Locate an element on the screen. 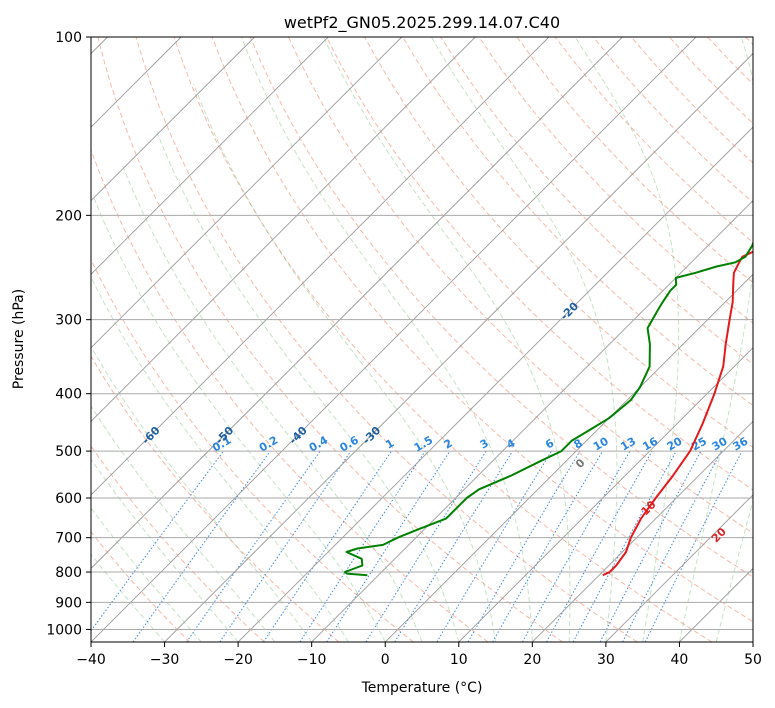 The image size is (775, 708). chart-title: wetPf2_GN05.2025.299.14.07.C40 is located at coordinates (422, 23).